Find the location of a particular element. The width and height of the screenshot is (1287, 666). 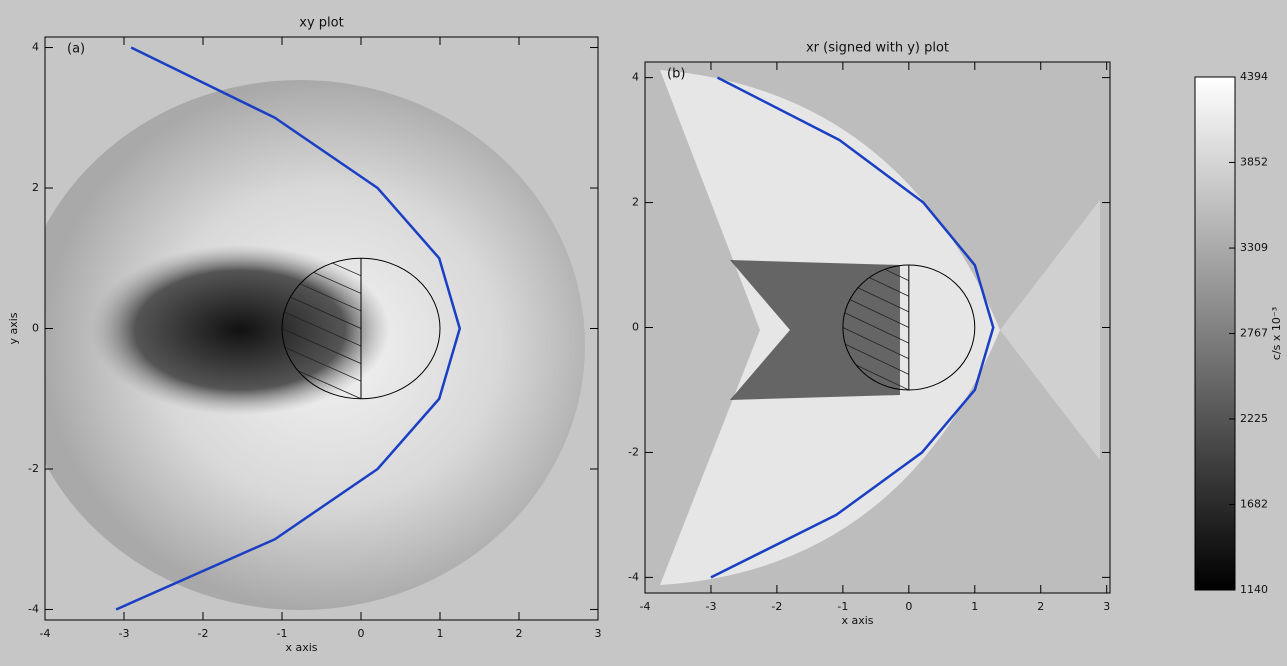

colorbar-tick-label: 2767 is located at coordinates (1254, 333).